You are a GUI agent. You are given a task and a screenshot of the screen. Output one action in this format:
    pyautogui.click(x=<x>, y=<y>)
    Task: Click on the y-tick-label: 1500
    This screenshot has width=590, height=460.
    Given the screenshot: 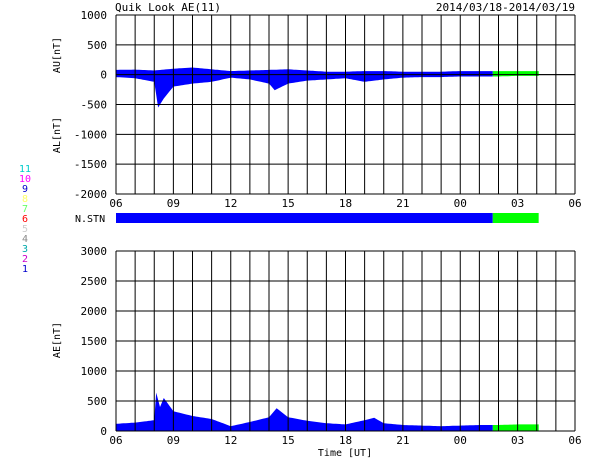 What is the action you would take?
    pyautogui.click(x=94, y=341)
    